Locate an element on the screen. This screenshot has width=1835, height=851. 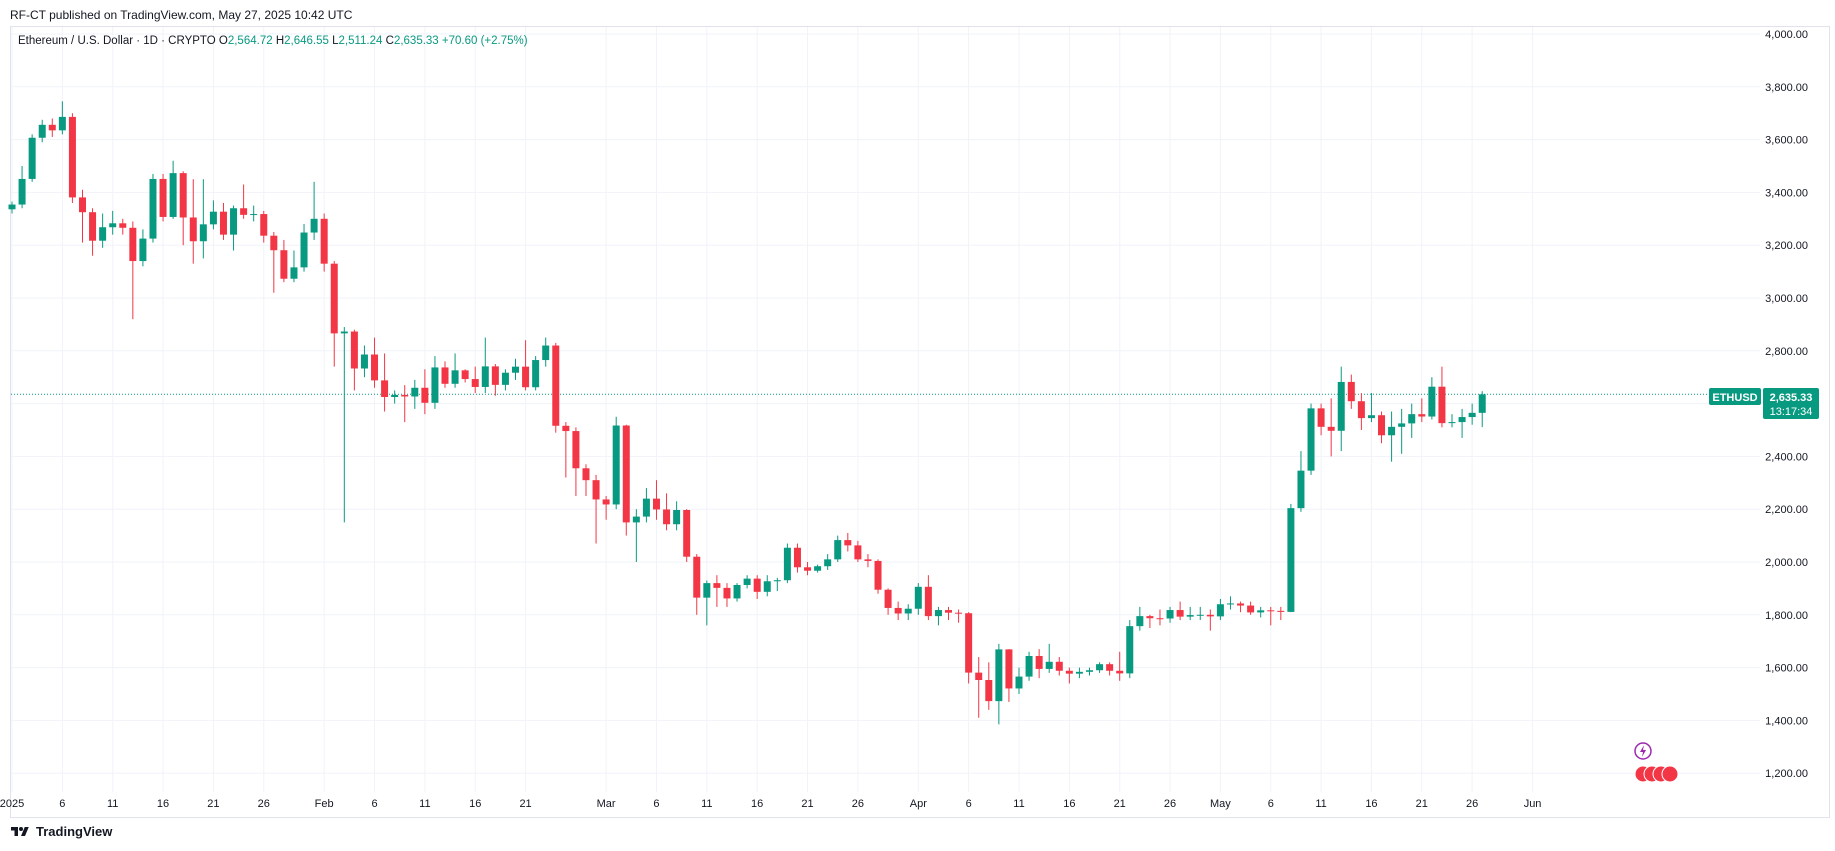
price-tag: ETHUSD 2,635.33 13:17:34 is located at coordinates (1764, 403).